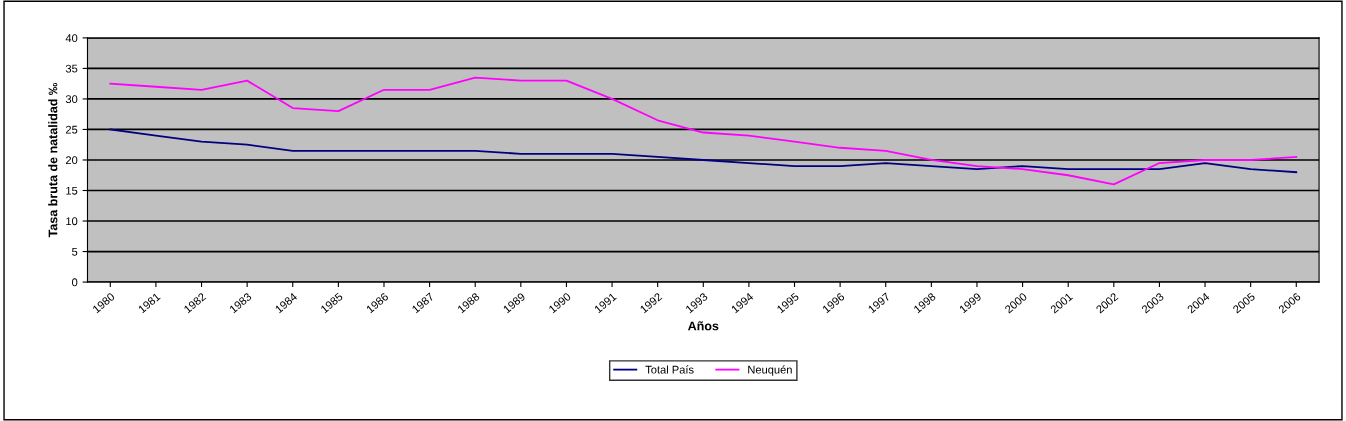 The image size is (1346, 421). Describe the element at coordinates (770, 370) in the screenshot. I see `legend-label: Neuquén` at that location.